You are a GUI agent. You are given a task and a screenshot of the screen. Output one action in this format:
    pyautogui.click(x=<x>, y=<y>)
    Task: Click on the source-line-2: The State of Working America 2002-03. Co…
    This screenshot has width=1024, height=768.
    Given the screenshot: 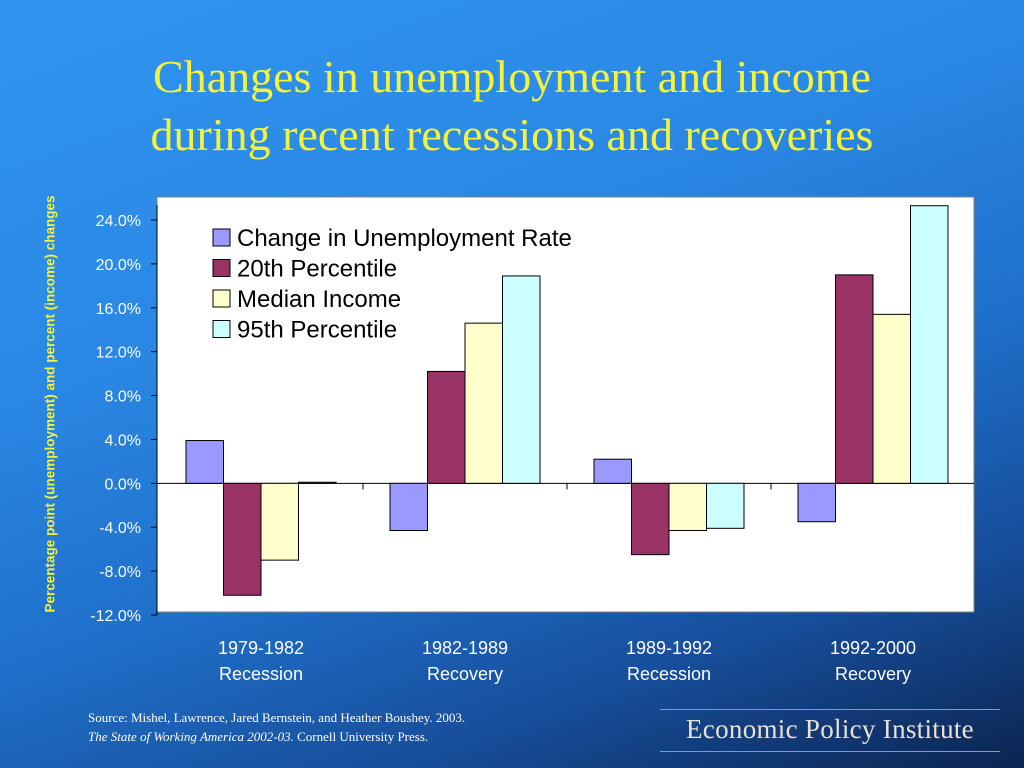 What is the action you would take?
    pyautogui.click(x=276, y=736)
    